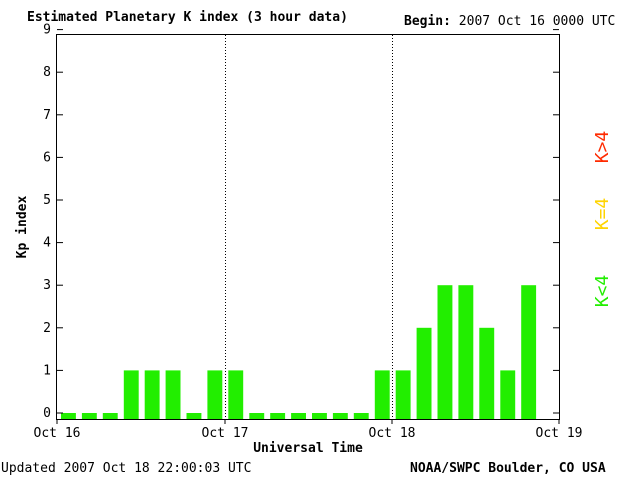 Image resolution: width=640 pixels, height=480 pixels. I want to click on y-tick-label: 4, so click(47, 243).